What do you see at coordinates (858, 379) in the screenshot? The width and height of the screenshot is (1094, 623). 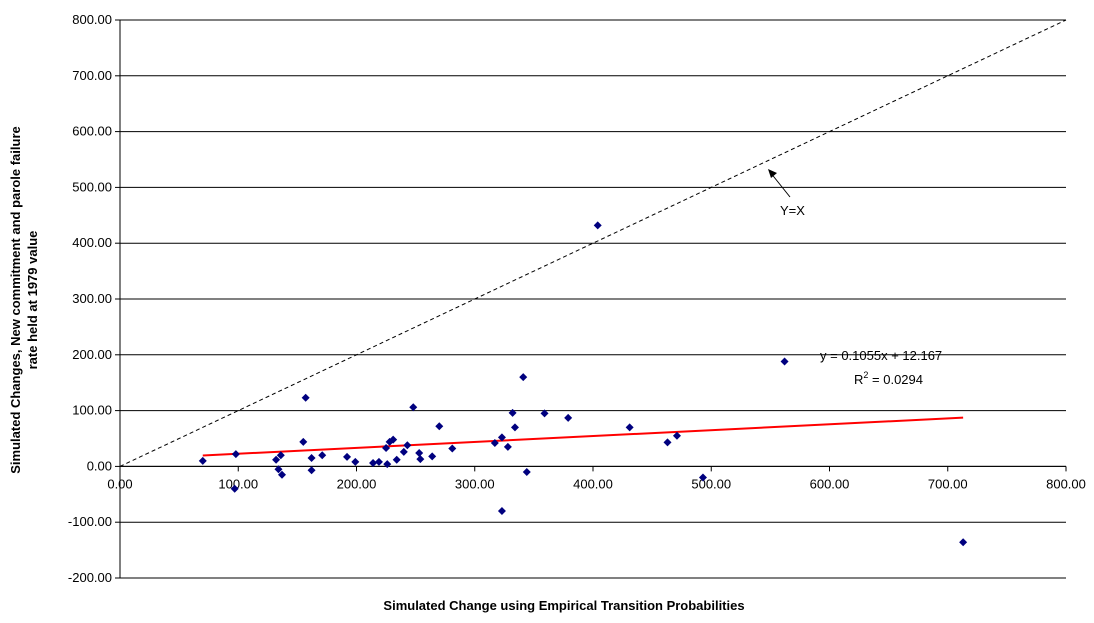 I see `r2-prefix: R` at bounding box center [858, 379].